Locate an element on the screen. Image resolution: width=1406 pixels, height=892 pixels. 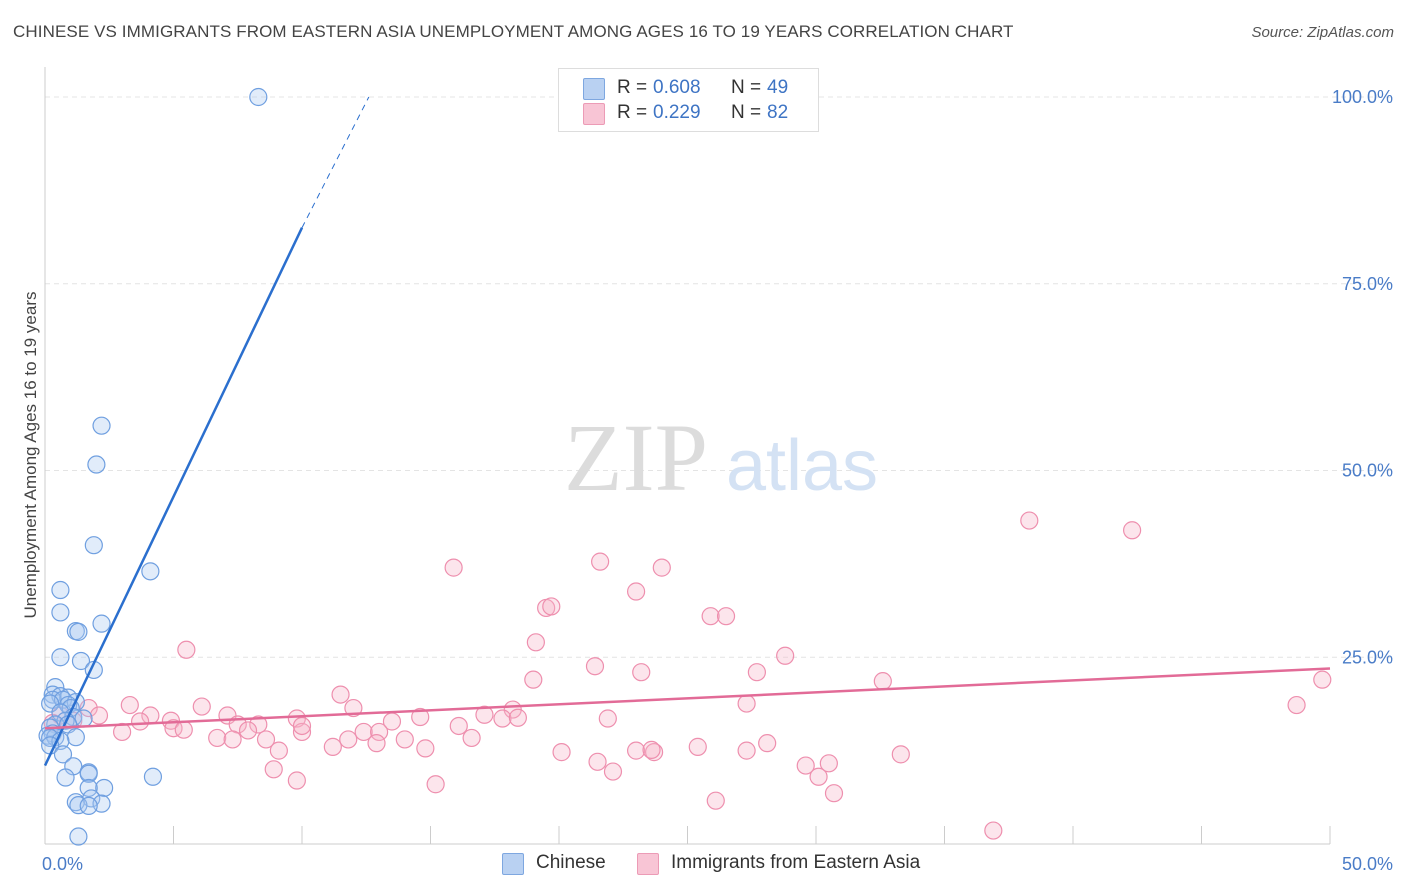
x-tick-label: 50.0% is located at coordinates (1367, 864).